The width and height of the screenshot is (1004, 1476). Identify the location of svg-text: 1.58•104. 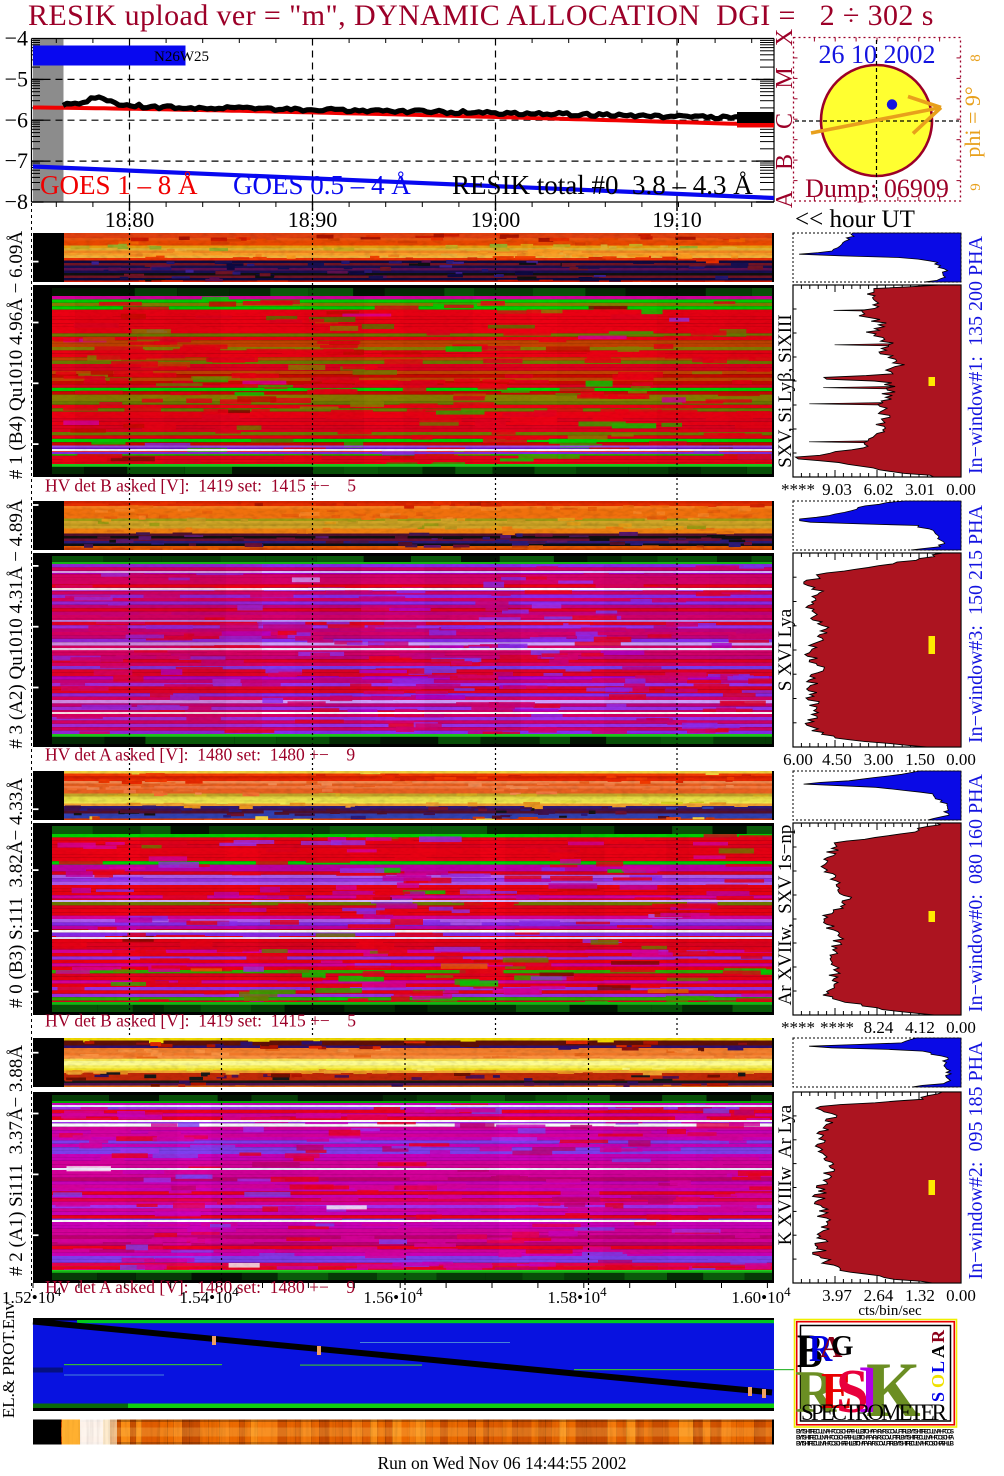
(577, 1295).